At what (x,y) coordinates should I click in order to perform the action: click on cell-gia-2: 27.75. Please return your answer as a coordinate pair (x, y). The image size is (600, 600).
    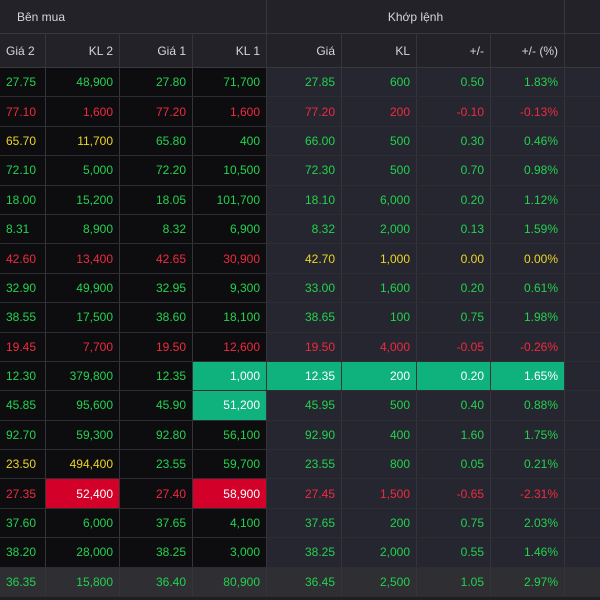
    Looking at the image, I should click on (23, 82).